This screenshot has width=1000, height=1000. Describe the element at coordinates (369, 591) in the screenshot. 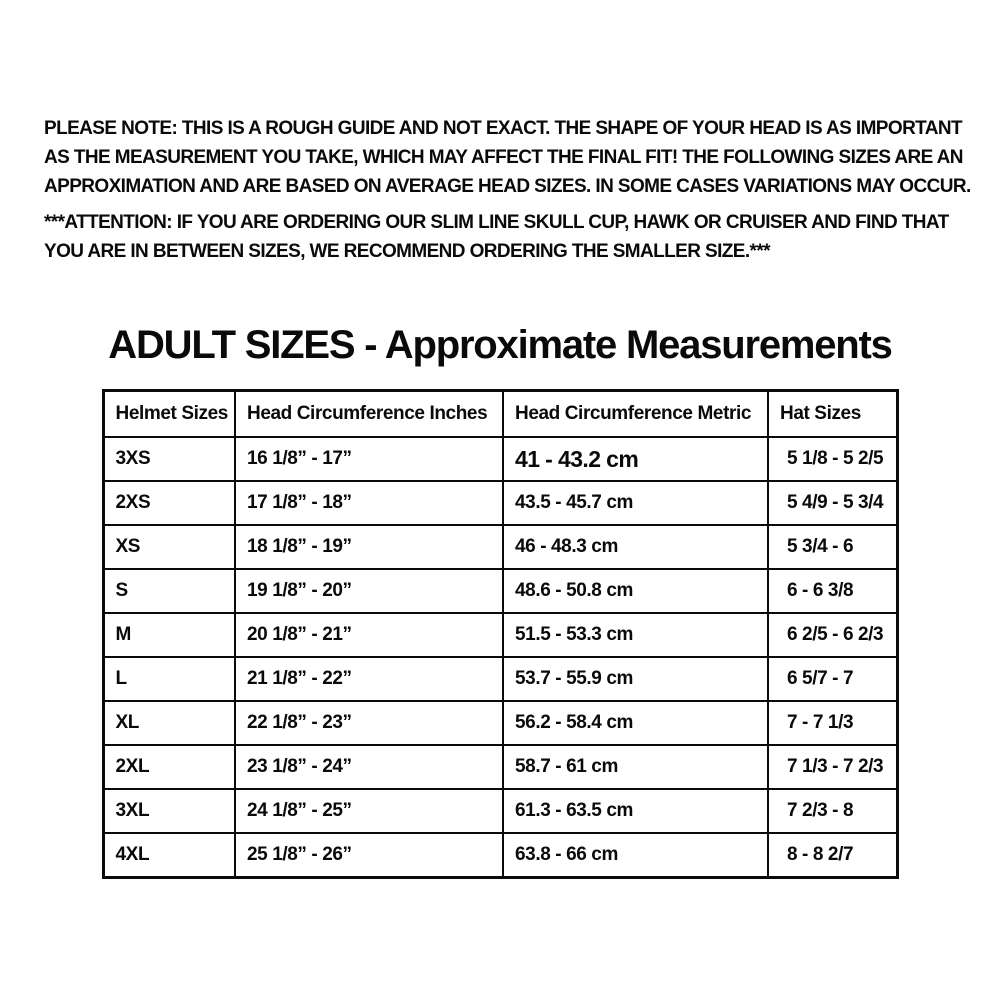

I see `table-cell-inches: 19 1/8” - 20”` at that location.